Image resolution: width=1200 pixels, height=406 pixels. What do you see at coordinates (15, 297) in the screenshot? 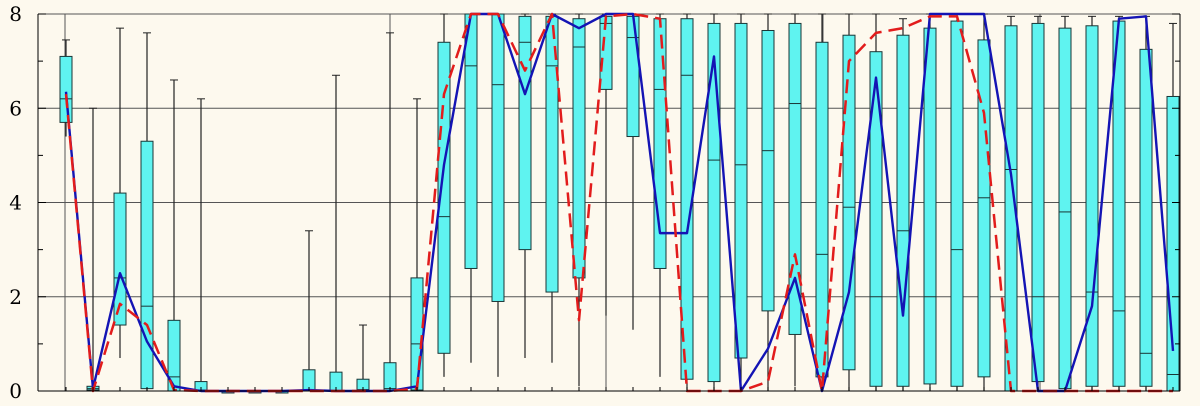
I see `y-tick-label-2: 2` at bounding box center [15, 297].